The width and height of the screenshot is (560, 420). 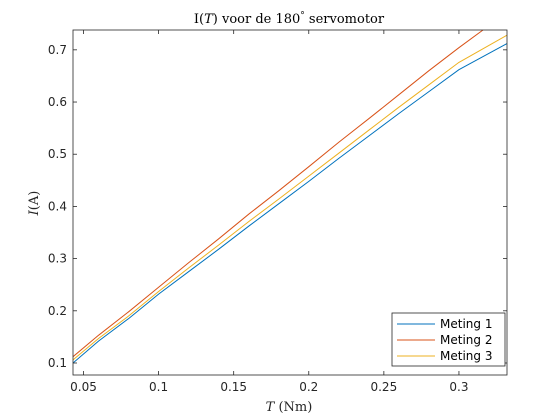 What do you see at coordinates (233, 387) in the screenshot?
I see `x-tick-label: 0.15` at bounding box center [233, 387].